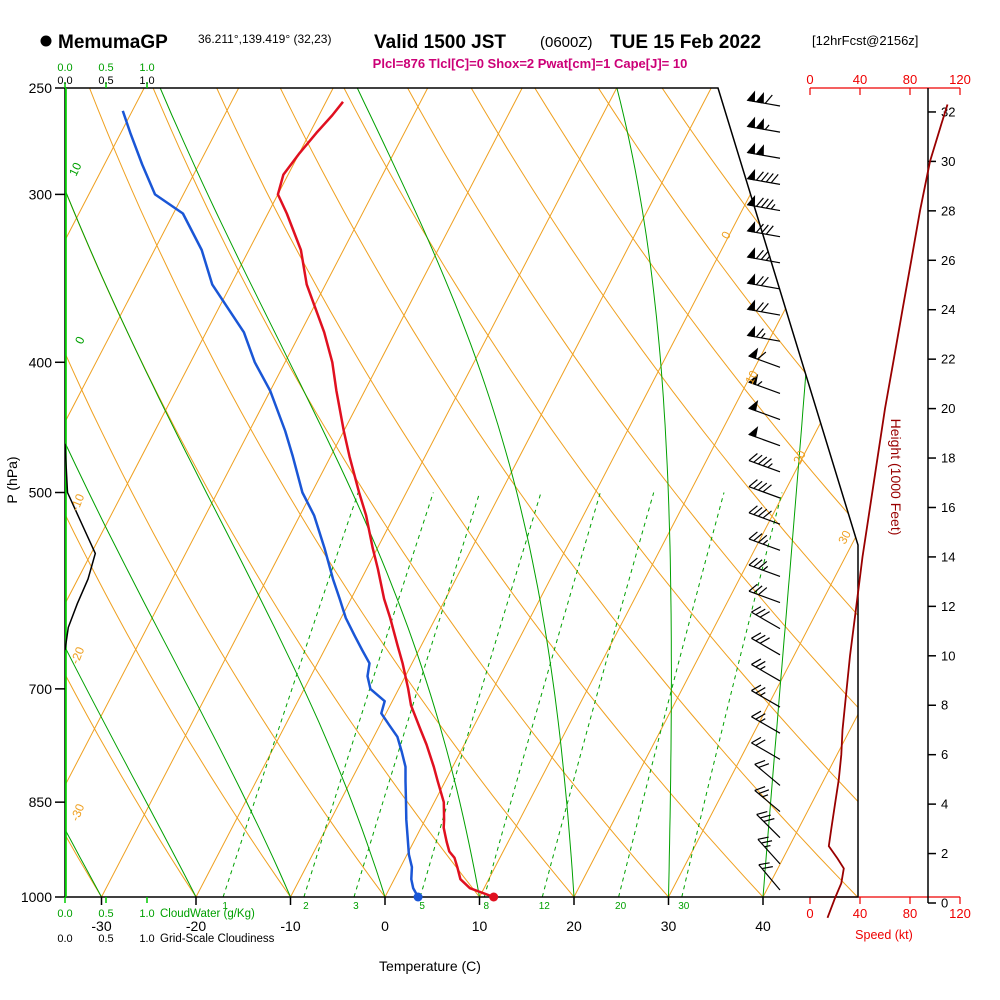 The width and height of the screenshot is (1000, 1000). What do you see at coordinates (910, 913) in the screenshot?
I see `speed-tick-label-bottom-80: 80` at bounding box center [910, 913].